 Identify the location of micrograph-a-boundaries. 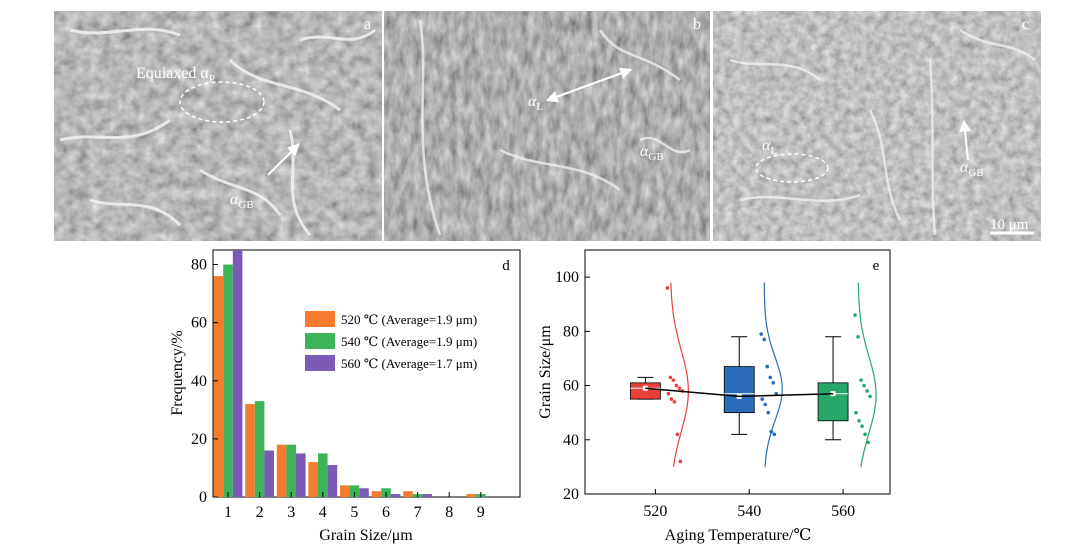
(217, 131).